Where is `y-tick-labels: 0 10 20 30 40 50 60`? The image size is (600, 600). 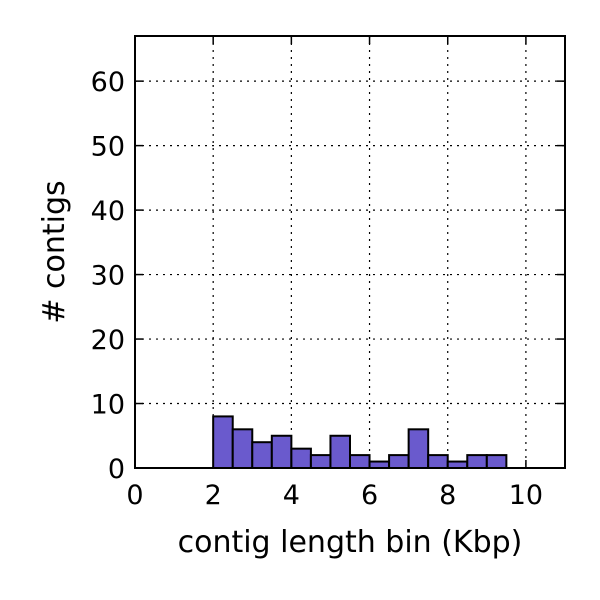
y-tick-labels: 0 10 20 30 40 50 60 is located at coordinates (108, 276).